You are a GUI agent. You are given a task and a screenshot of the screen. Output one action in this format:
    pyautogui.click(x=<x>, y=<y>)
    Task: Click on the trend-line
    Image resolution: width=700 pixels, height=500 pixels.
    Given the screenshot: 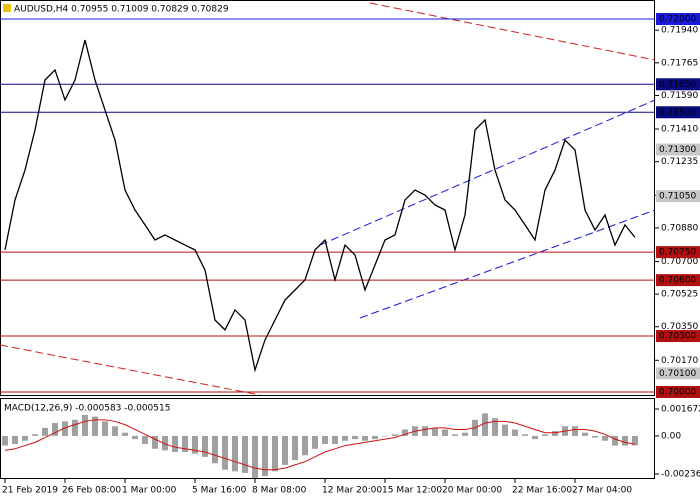 What is the action you would take?
    pyautogui.click(x=512, y=31)
    